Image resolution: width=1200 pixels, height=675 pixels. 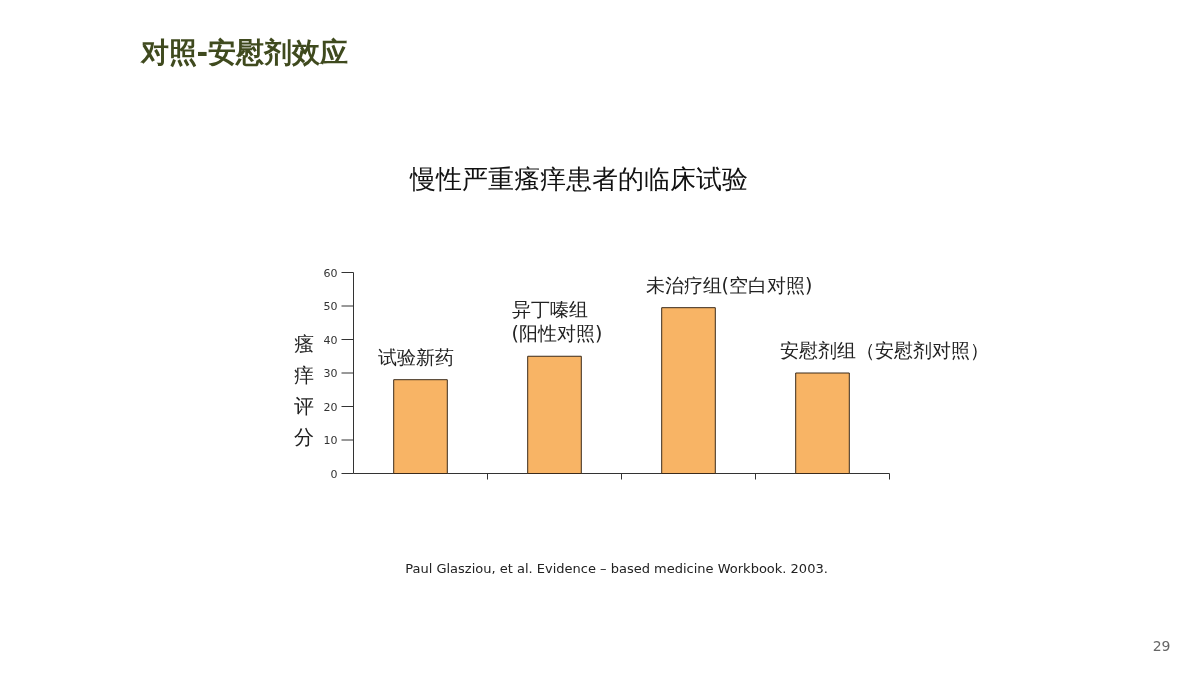 I want to click on x-tick-label: 试验新药, so click(x=415, y=356).